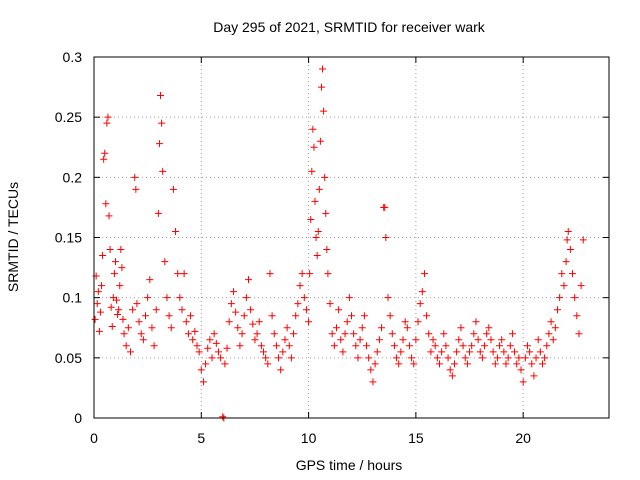 The width and height of the screenshot is (640, 480). What do you see at coordinates (523, 438) in the screenshot?
I see `x-tick-label: 20` at bounding box center [523, 438].